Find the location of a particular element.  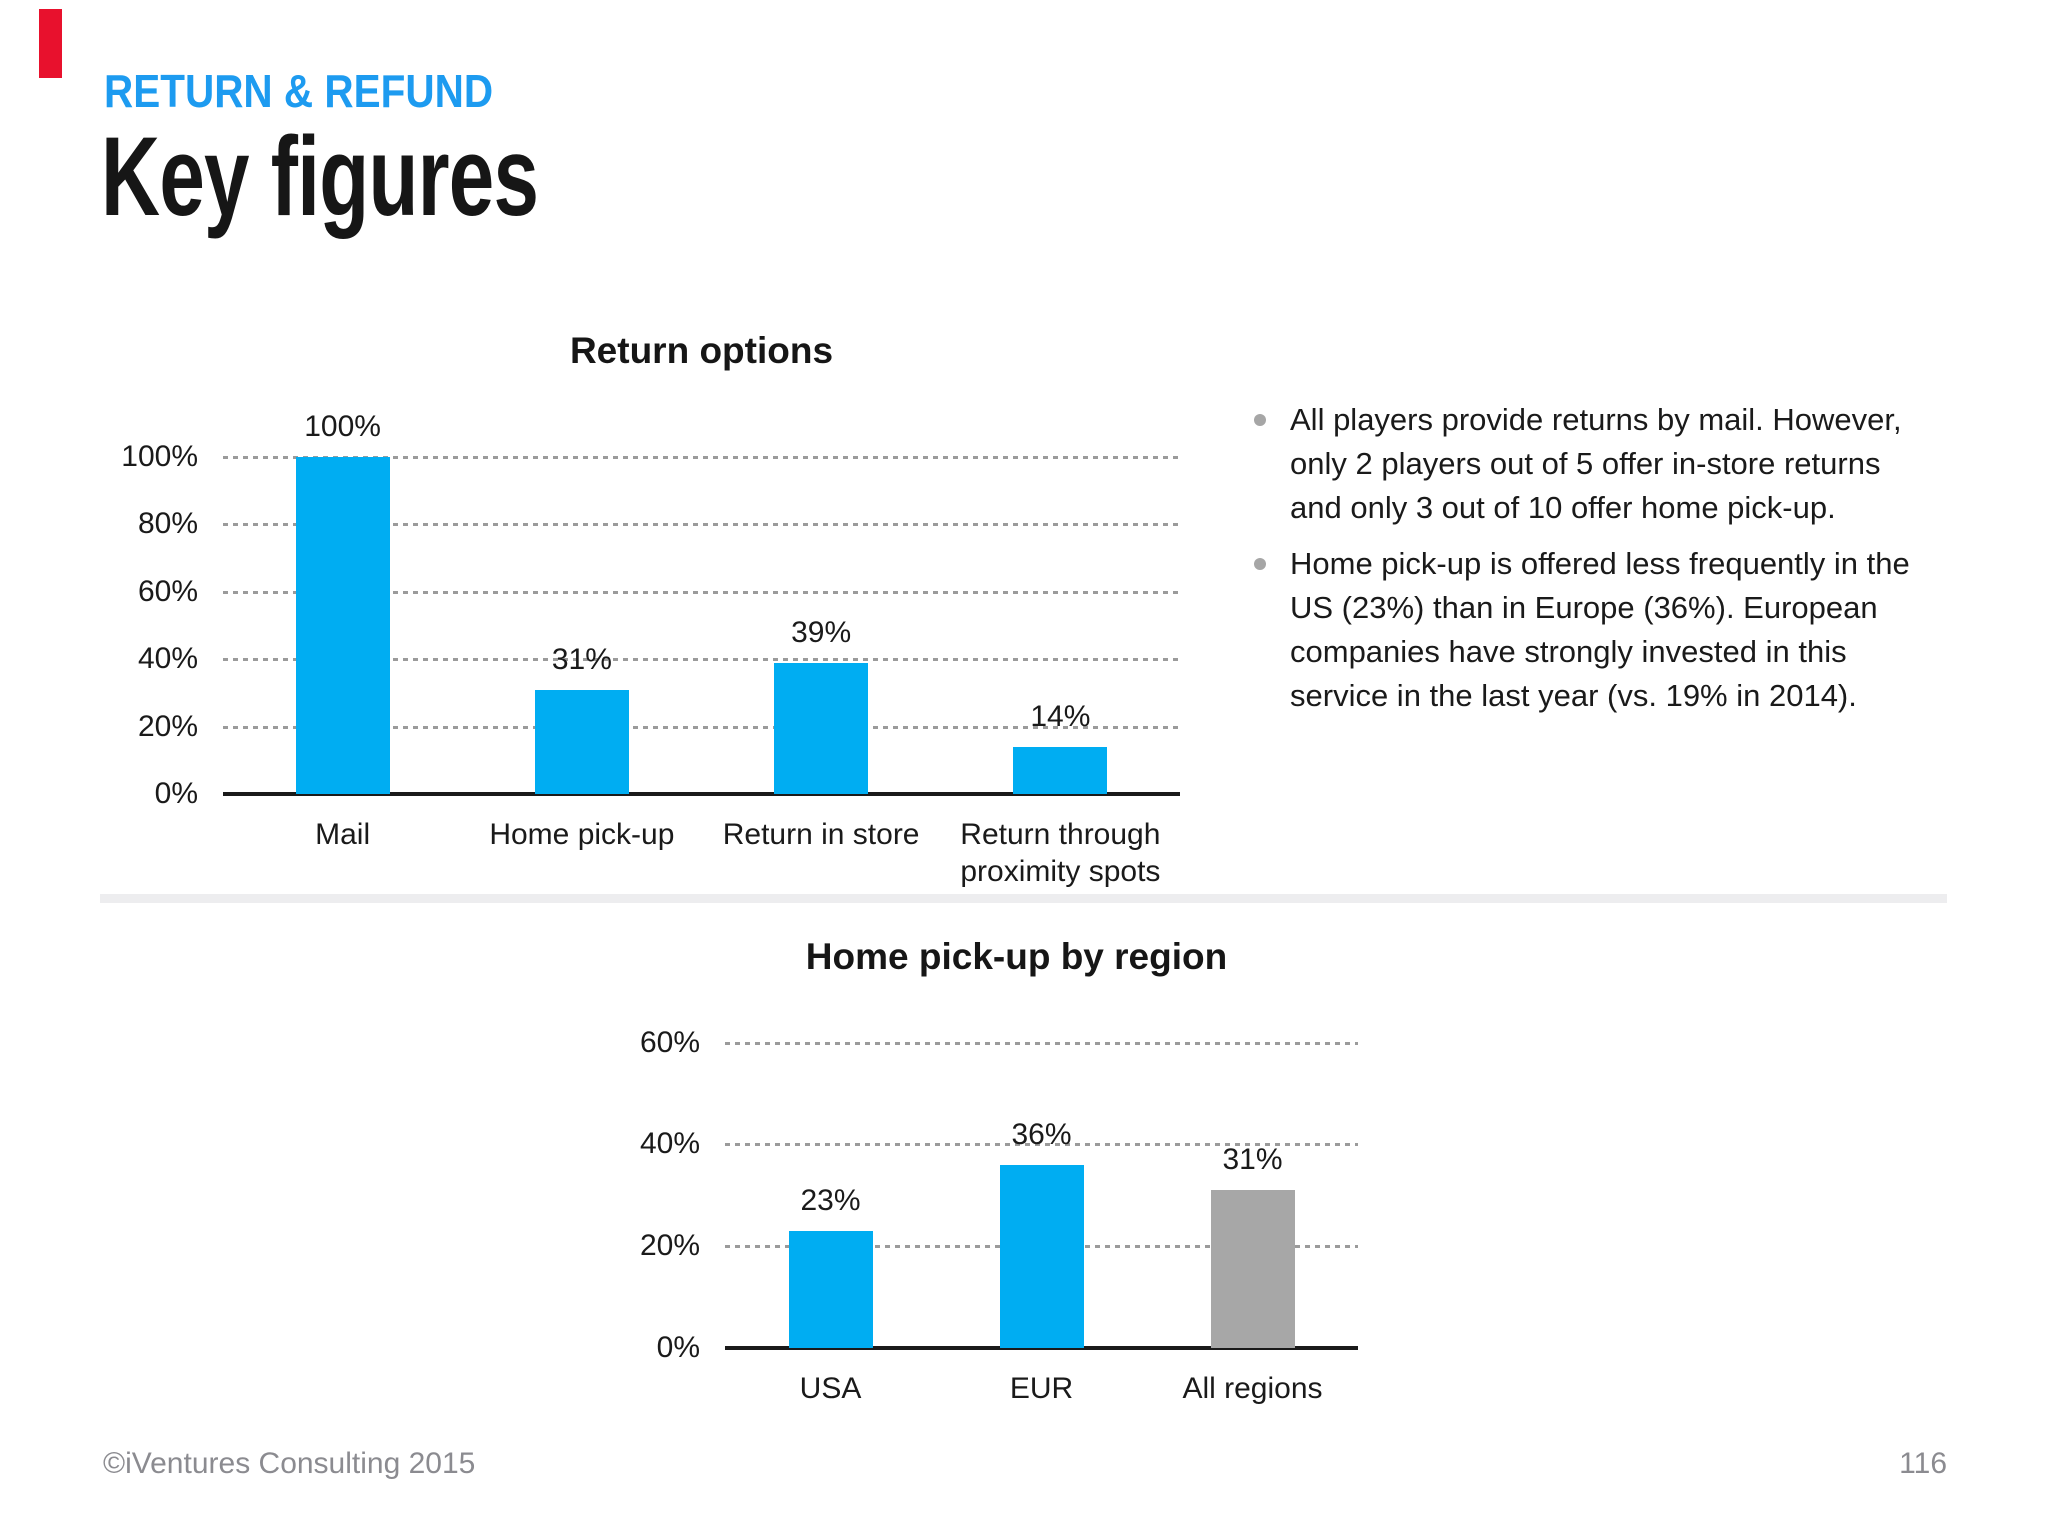

page-title: Key figures is located at coordinates (320, 176).